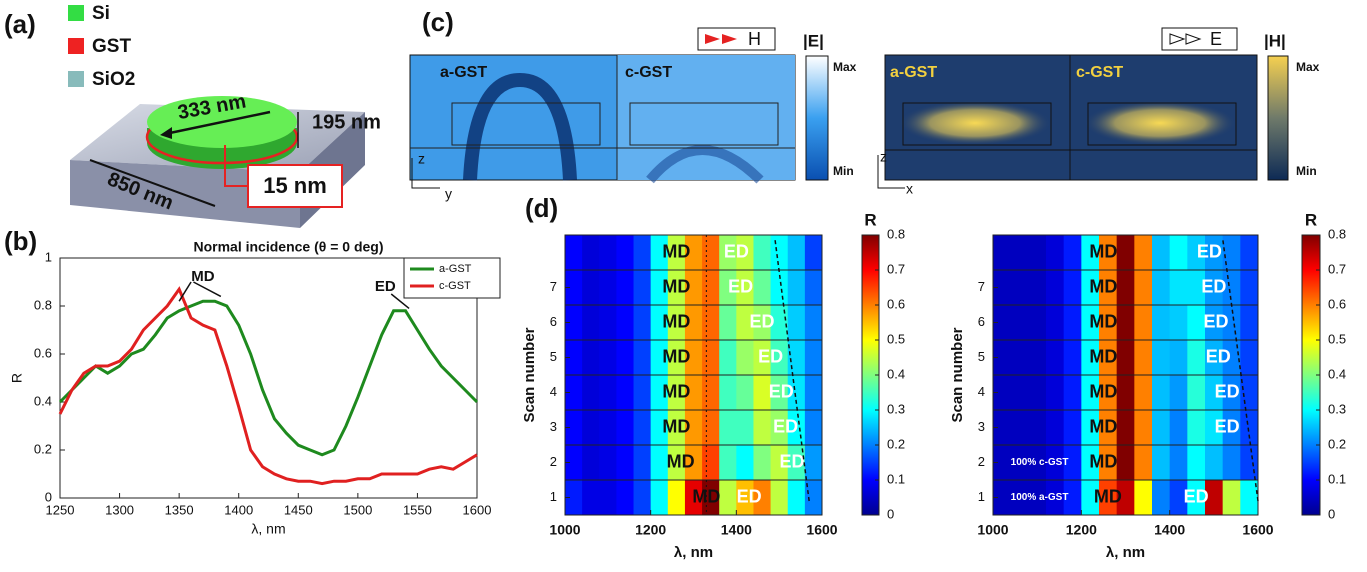 The width and height of the screenshot is (1367, 572). What do you see at coordinates (1337, 268) in the screenshot?
I see `colorbar-tick-label: 0.7` at bounding box center [1337, 268].